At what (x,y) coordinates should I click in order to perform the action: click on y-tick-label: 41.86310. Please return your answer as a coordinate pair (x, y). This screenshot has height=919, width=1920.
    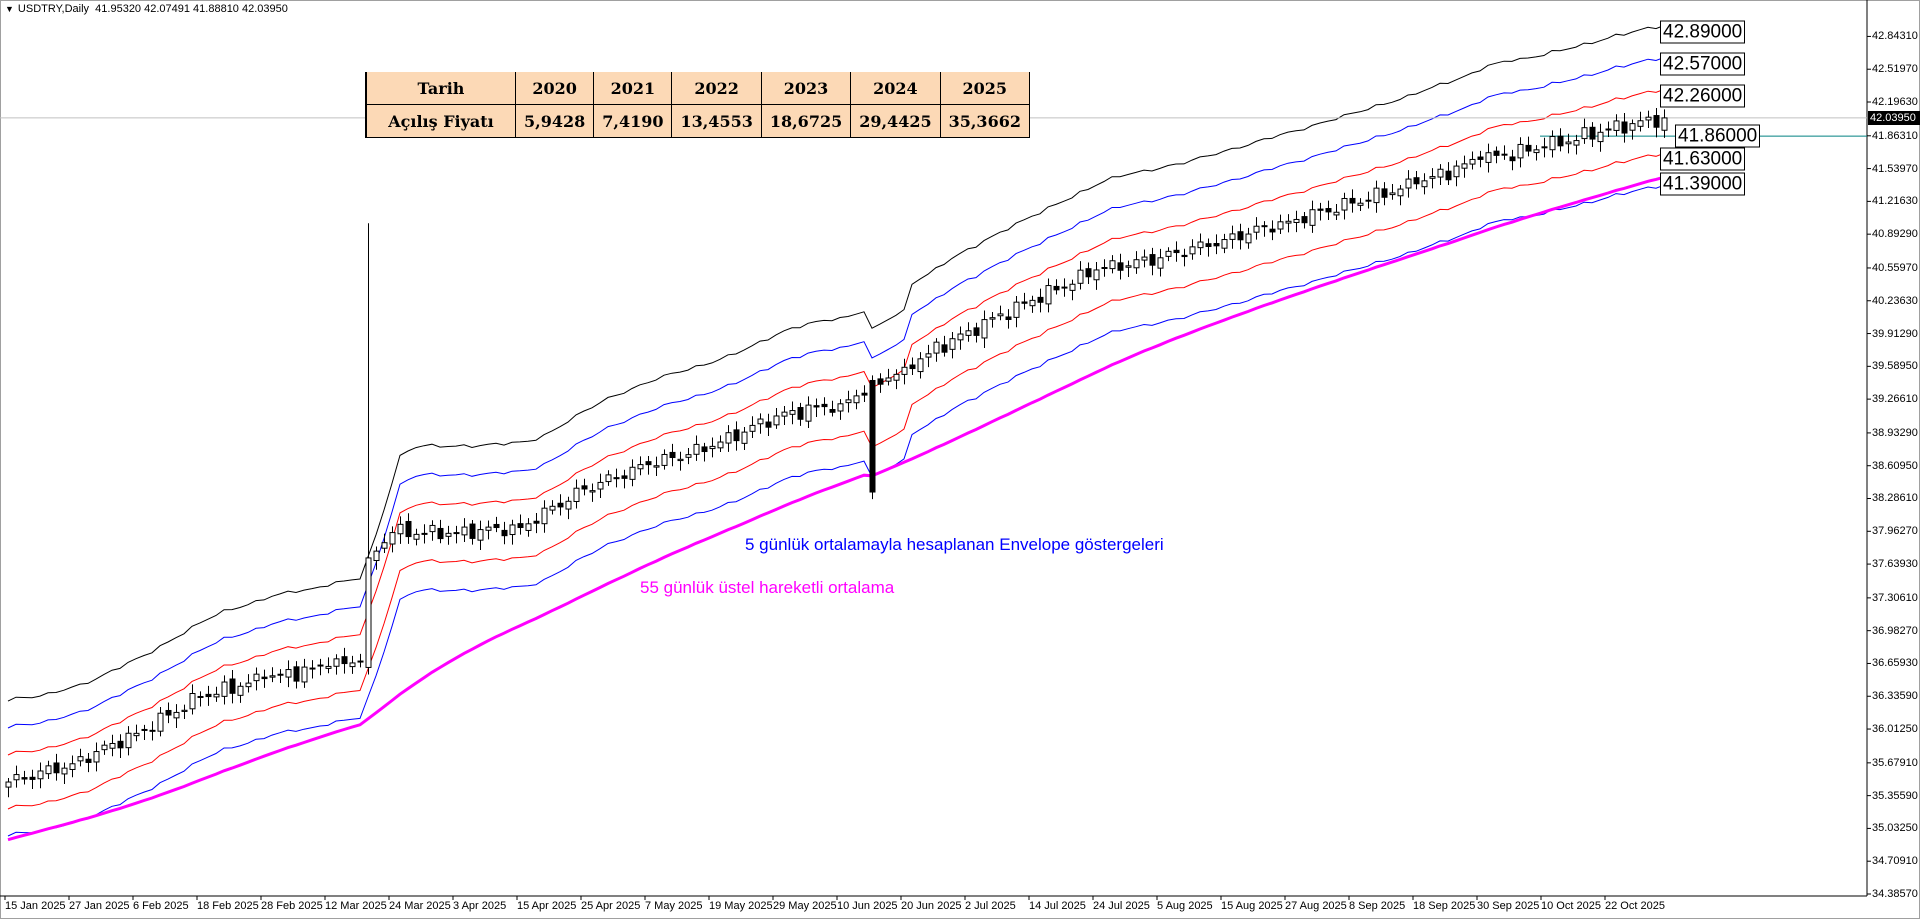
    Looking at the image, I should click on (1895, 135).